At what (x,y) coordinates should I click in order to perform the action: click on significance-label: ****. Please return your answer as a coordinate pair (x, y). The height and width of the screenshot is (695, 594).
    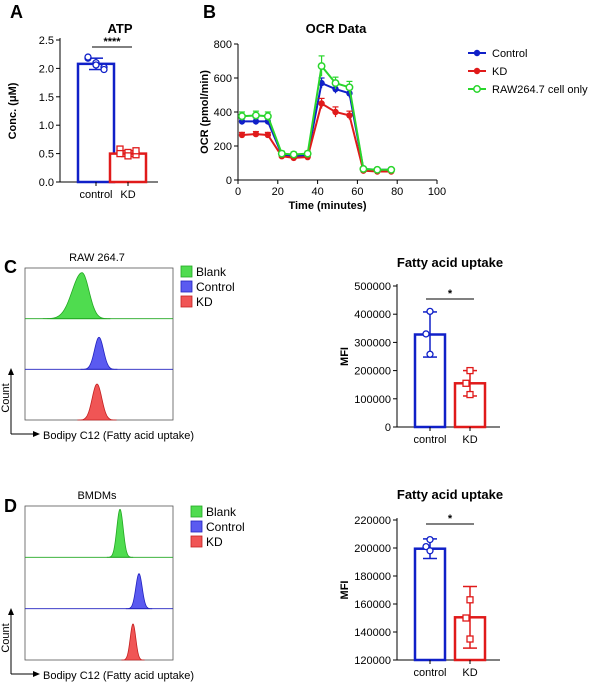
    Looking at the image, I should click on (112, 42).